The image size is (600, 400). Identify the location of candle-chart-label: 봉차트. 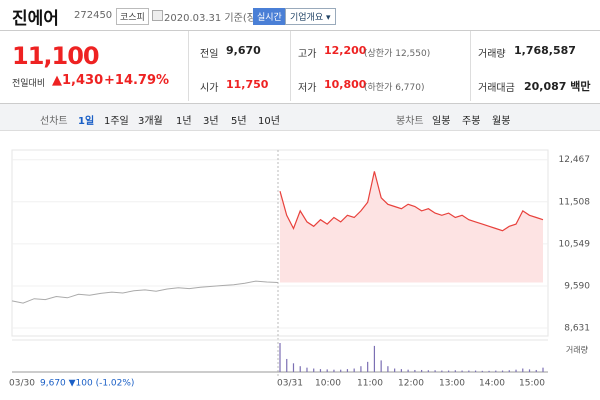
(410, 121).